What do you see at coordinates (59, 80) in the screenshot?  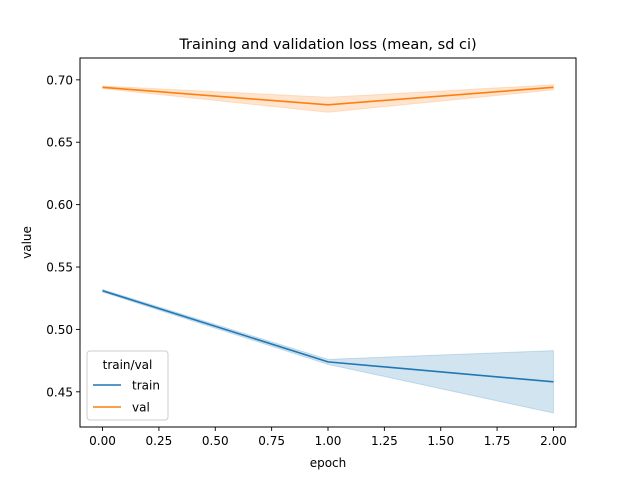 I see `y-tick-label: 0.70` at bounding box center [59, 80].